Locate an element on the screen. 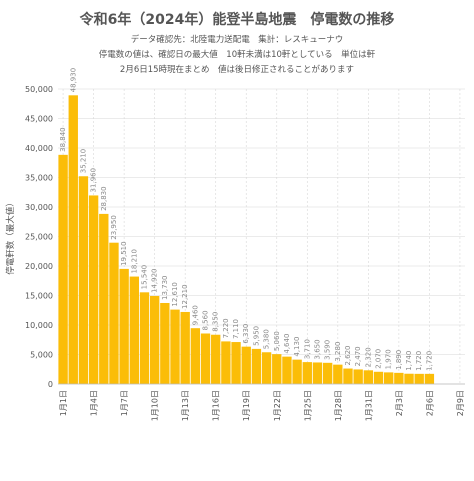 Image resolution: width=474 pixels, height=481 pixels. x-tick-label: 1月31日 is located at coordinates (368, 405).